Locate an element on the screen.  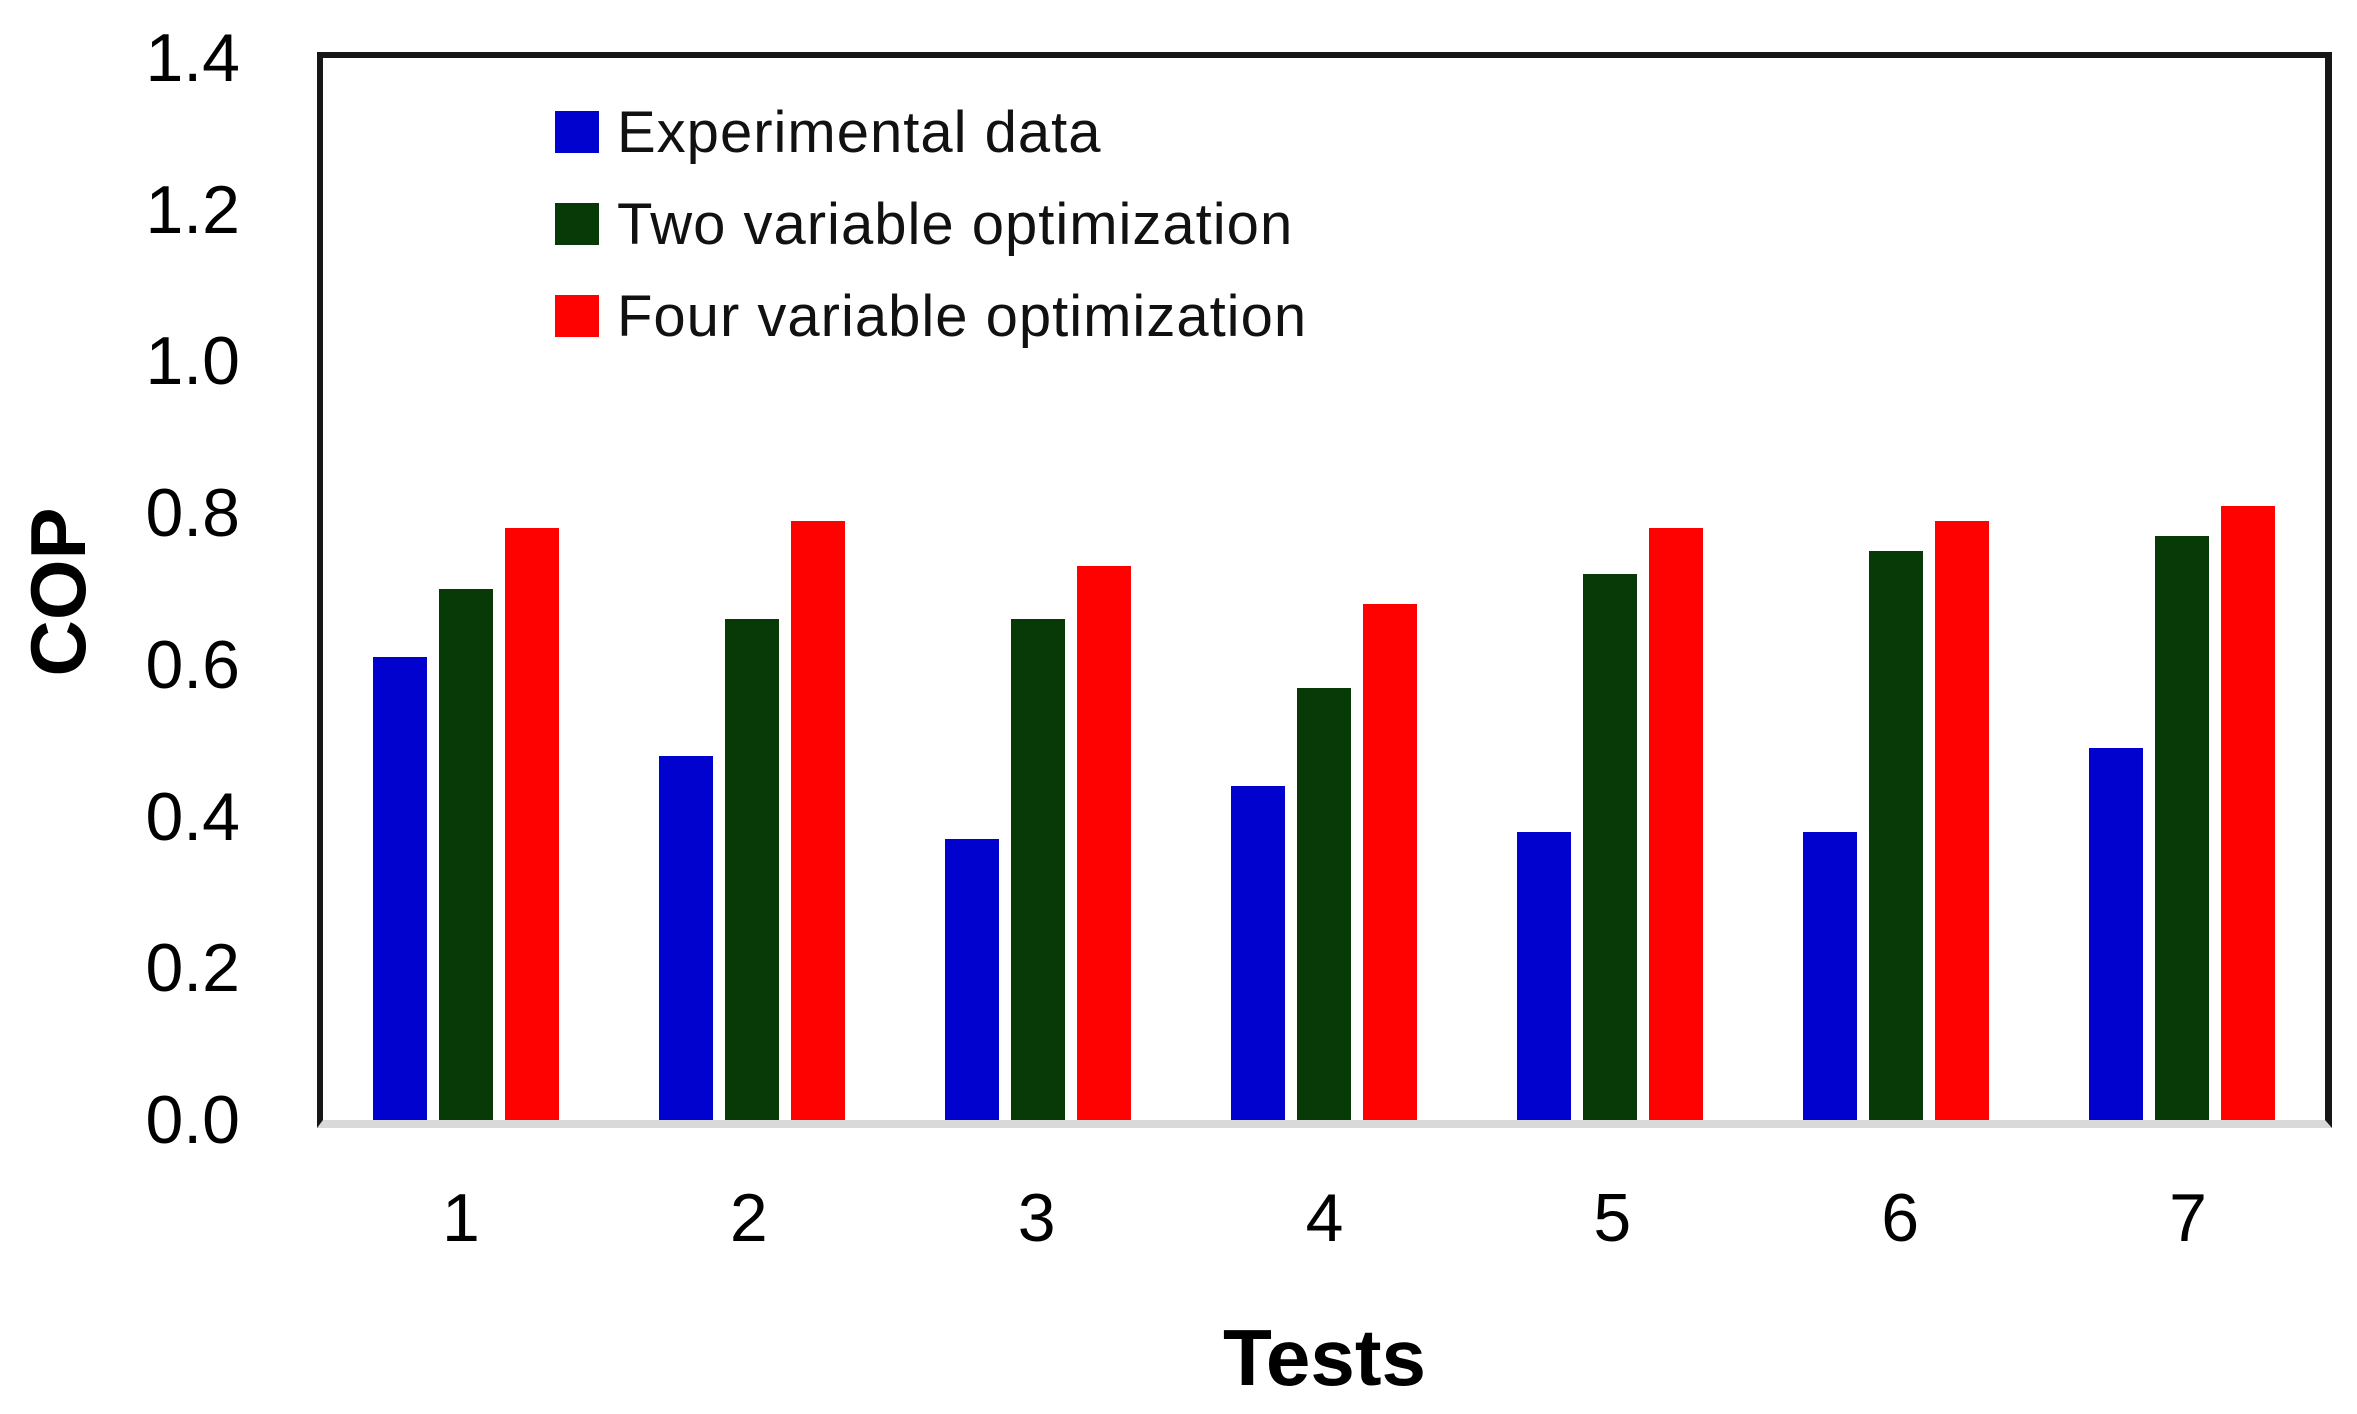
y-tick-label-1.2: 1.2 is located at coordinates (192, 209).